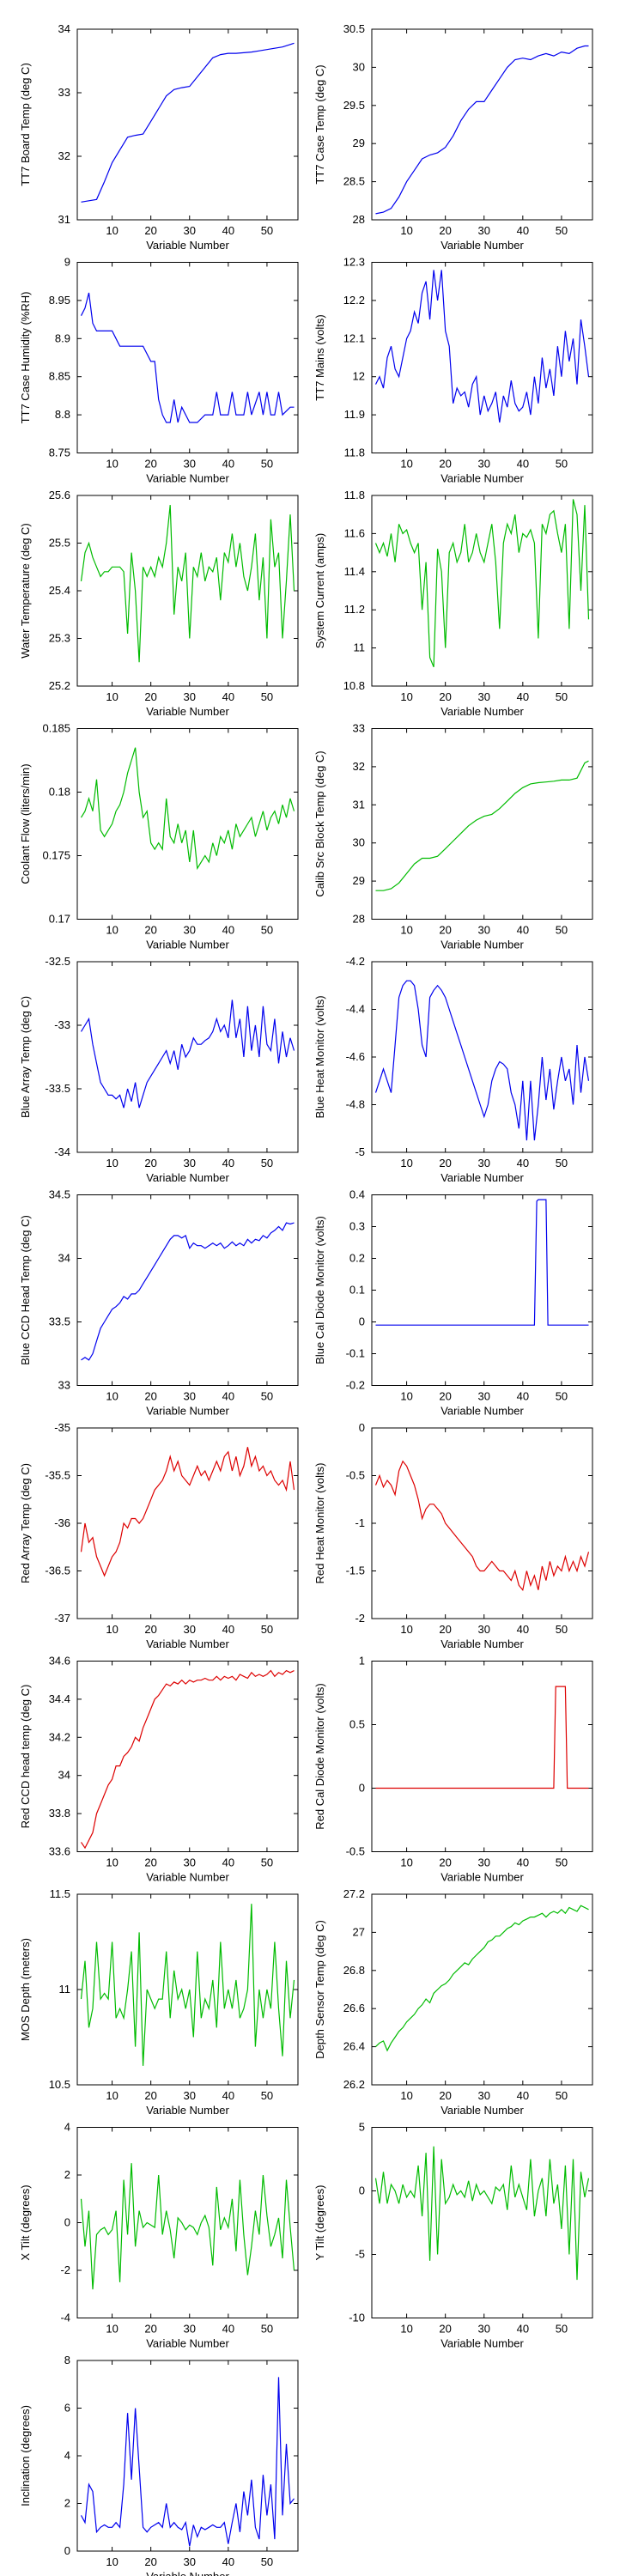  I want to click on y-tick-label: 0.3, so click(357, 1226).